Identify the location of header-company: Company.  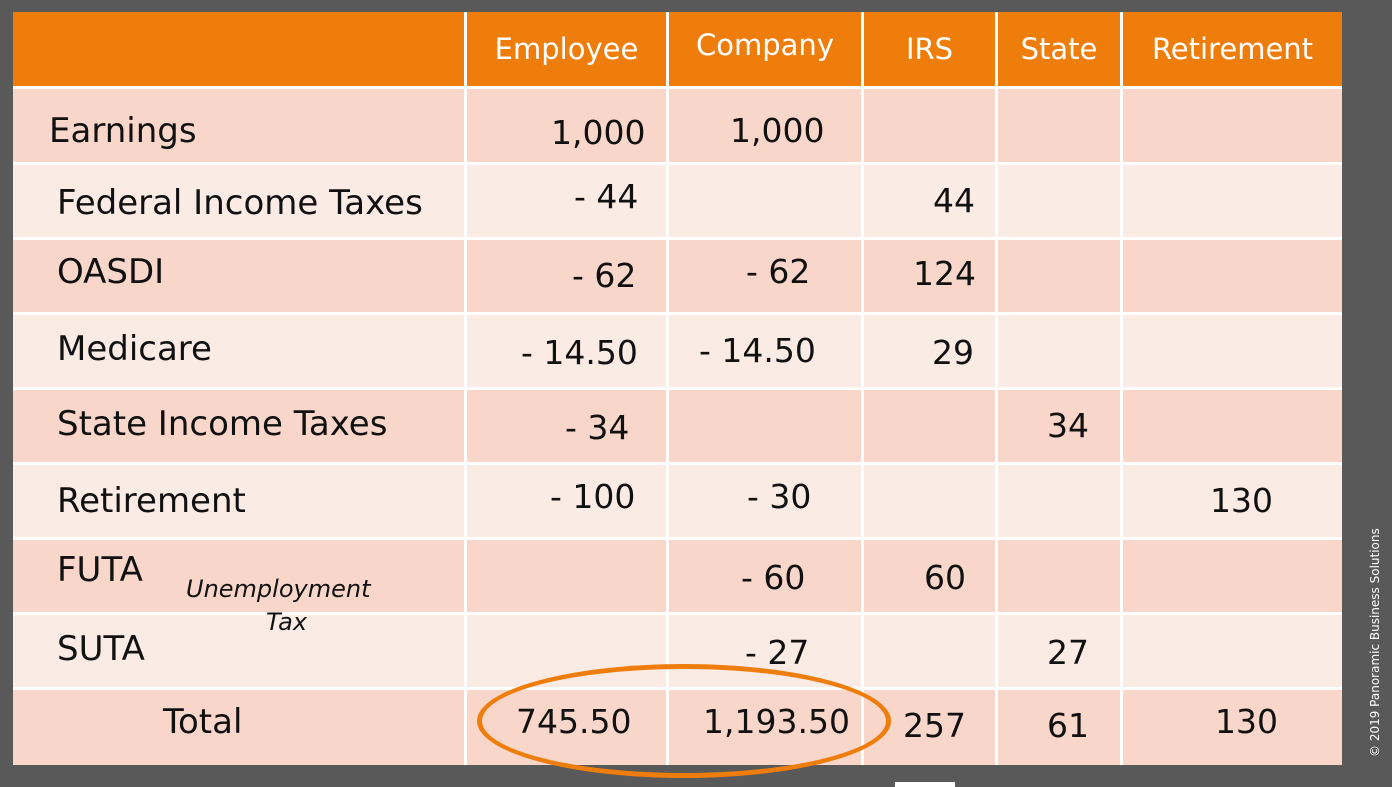
(765, 49).